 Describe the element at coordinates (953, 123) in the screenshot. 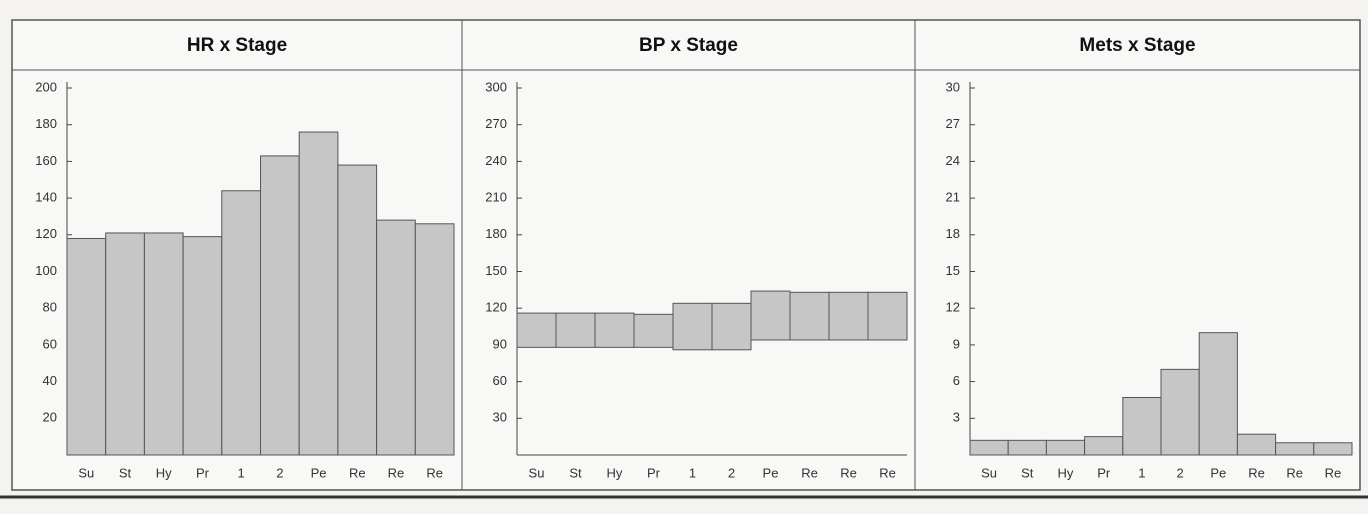

I see `y-tick-label: 27` at that location.